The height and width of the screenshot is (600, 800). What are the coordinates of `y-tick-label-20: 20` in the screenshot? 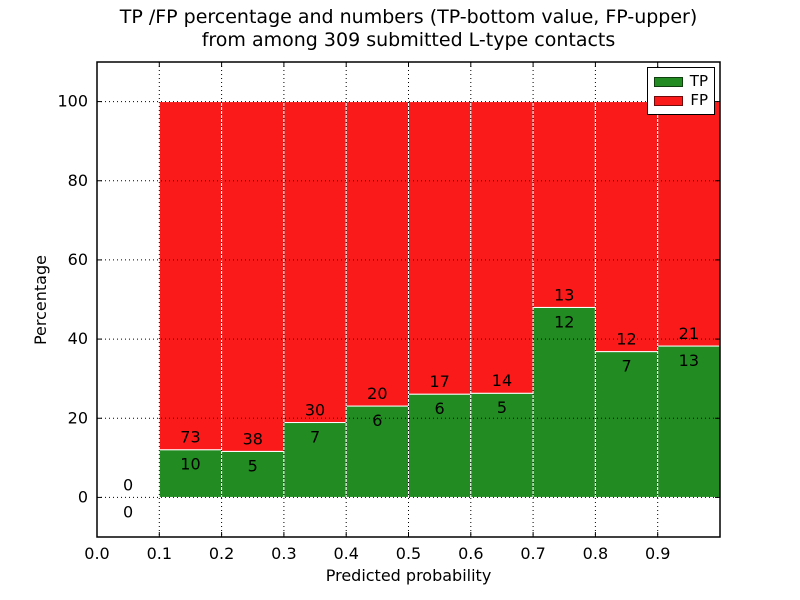 It's located at (78, 417).